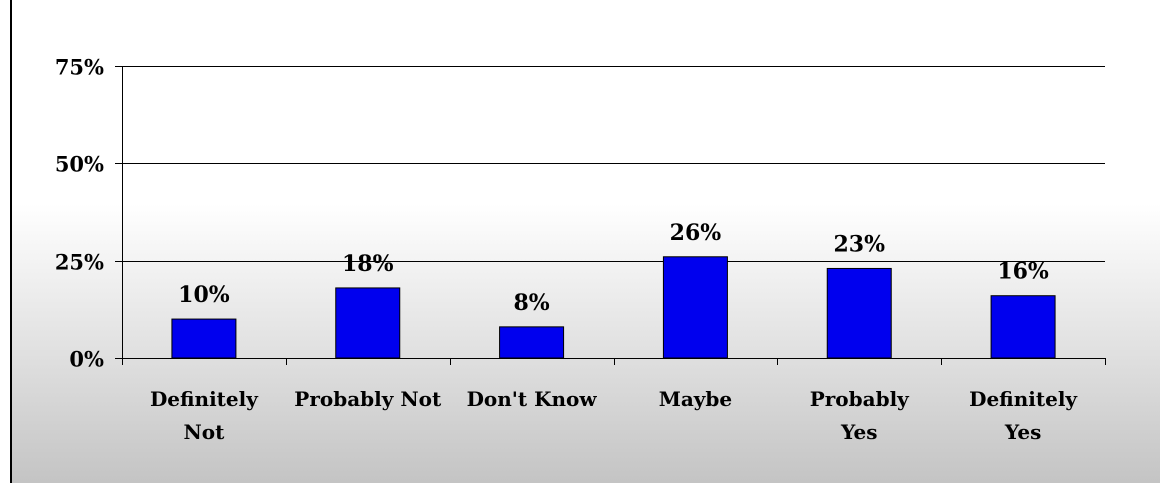  Describe the element at coordinates (1023, 272) in the screenshot. I see `data-label: 16%` at that location.